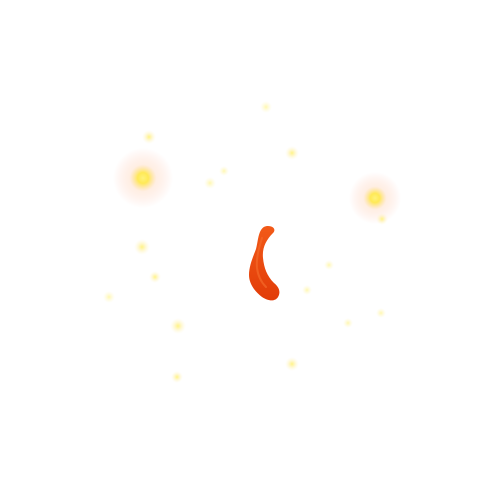  I want to click on glow-spark-group, so click(257, 186).